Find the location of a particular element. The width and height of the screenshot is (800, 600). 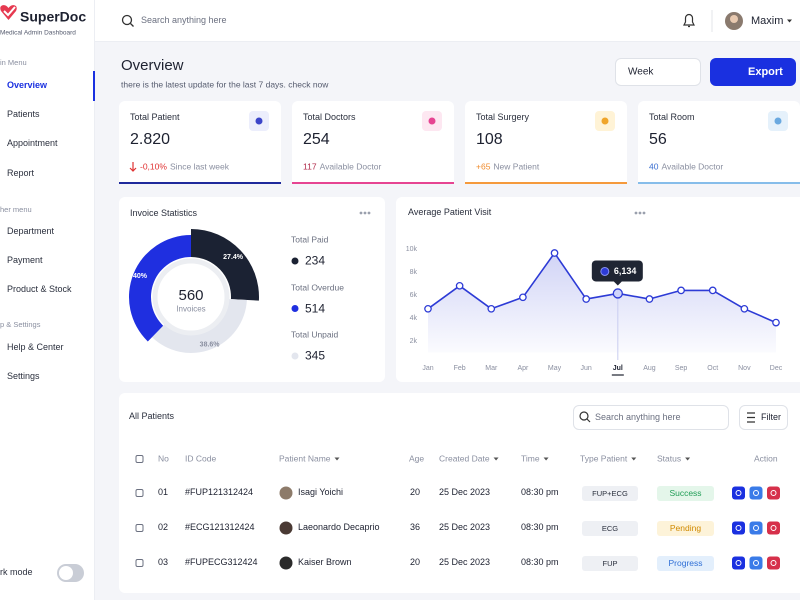

menu-item: Overview is located at coordinates (27, 85).